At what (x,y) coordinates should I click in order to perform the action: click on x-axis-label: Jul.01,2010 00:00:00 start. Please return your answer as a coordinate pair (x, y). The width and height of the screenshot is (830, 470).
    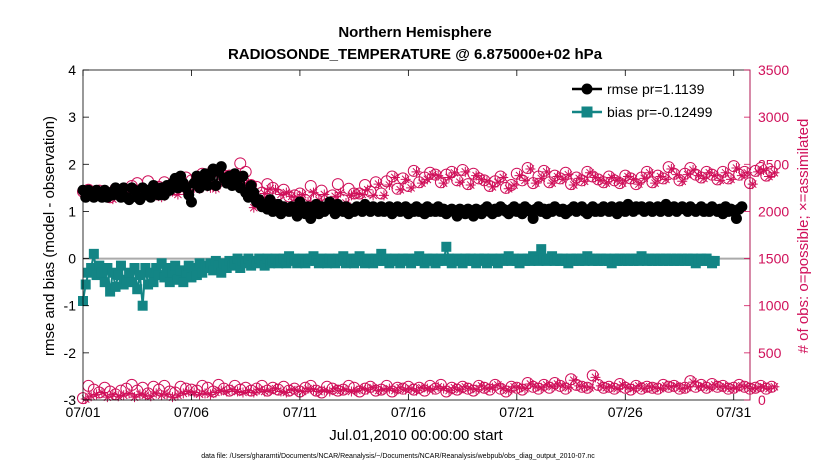
    Looking at the image, I should click on (416, 435).